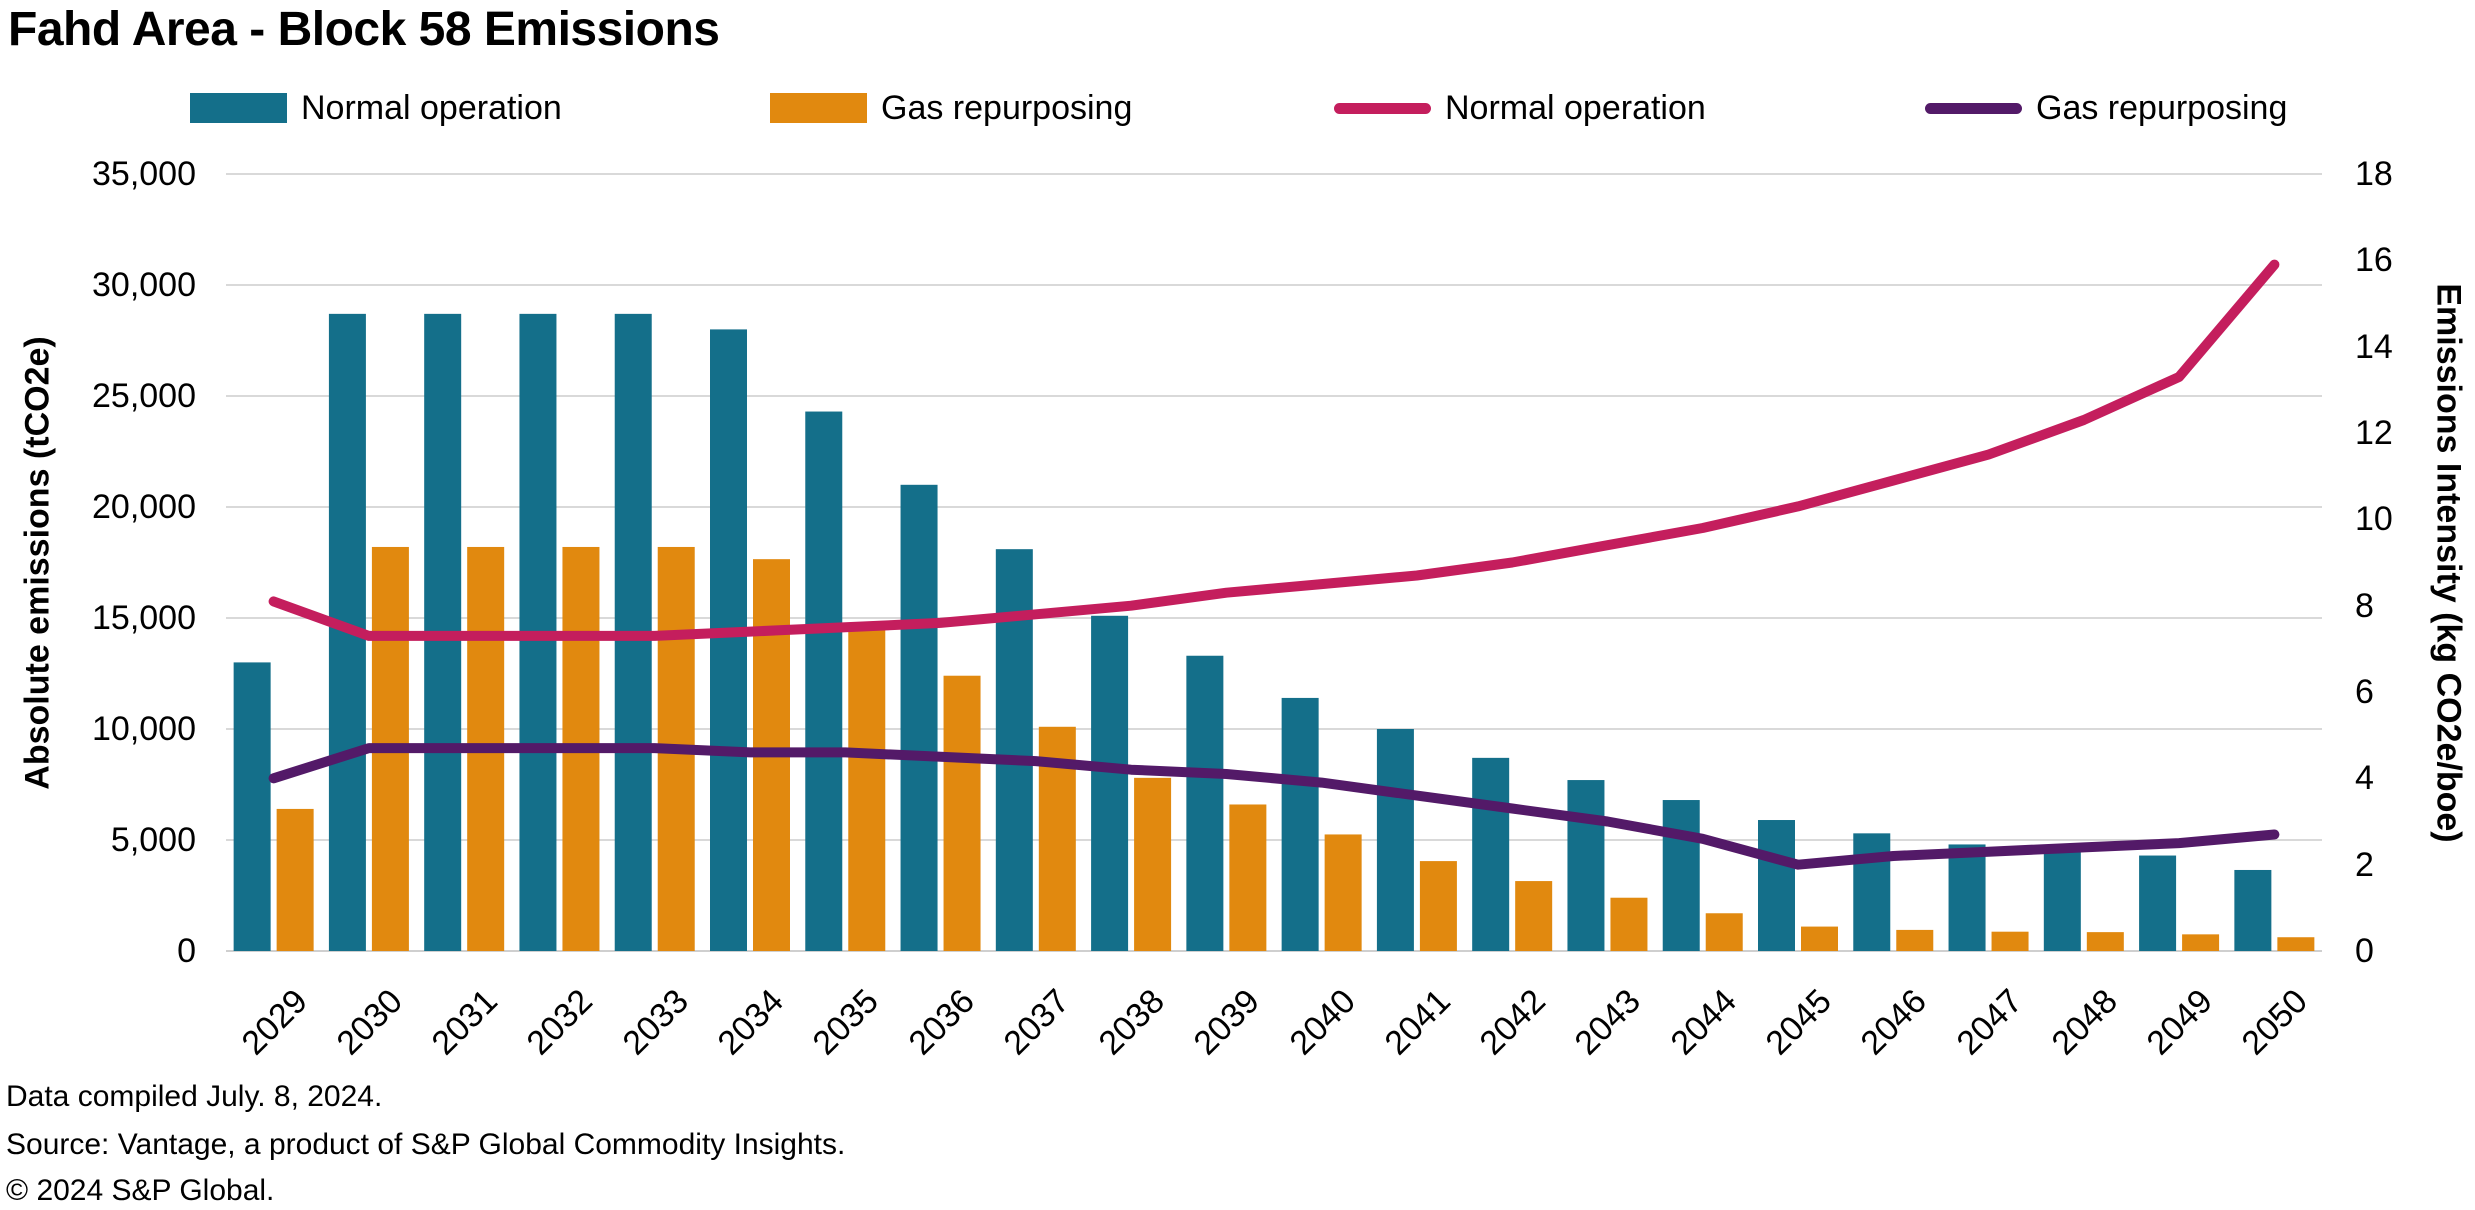 The image size is (2475, 1210). I want to click on bar-gas-repurposing-2049, so click(2201, 942).